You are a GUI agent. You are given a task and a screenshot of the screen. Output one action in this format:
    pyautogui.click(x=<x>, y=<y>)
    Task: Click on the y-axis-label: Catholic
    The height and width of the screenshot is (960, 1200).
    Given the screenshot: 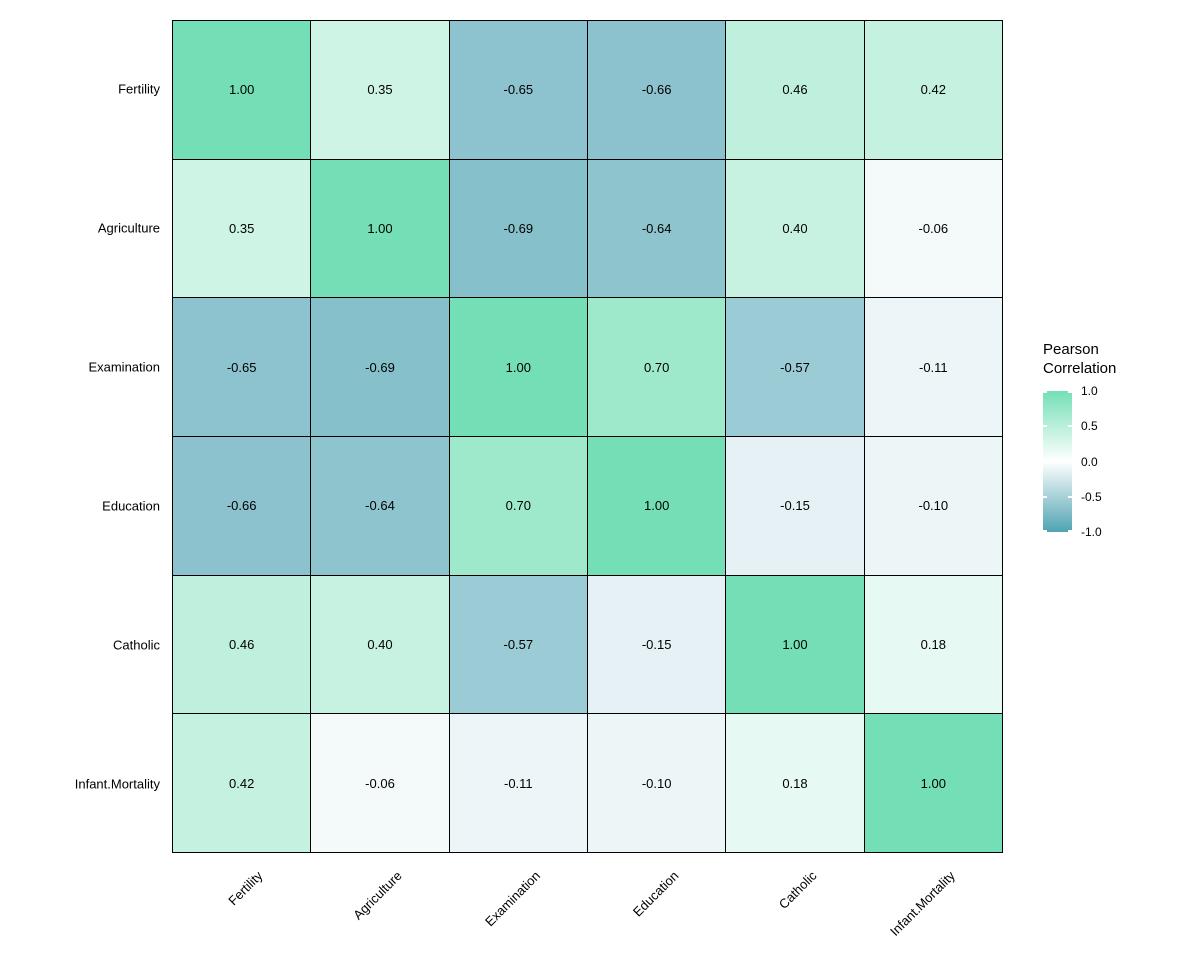 What is the action you would take?
    pyautogui.click(x=136, y=645)
    